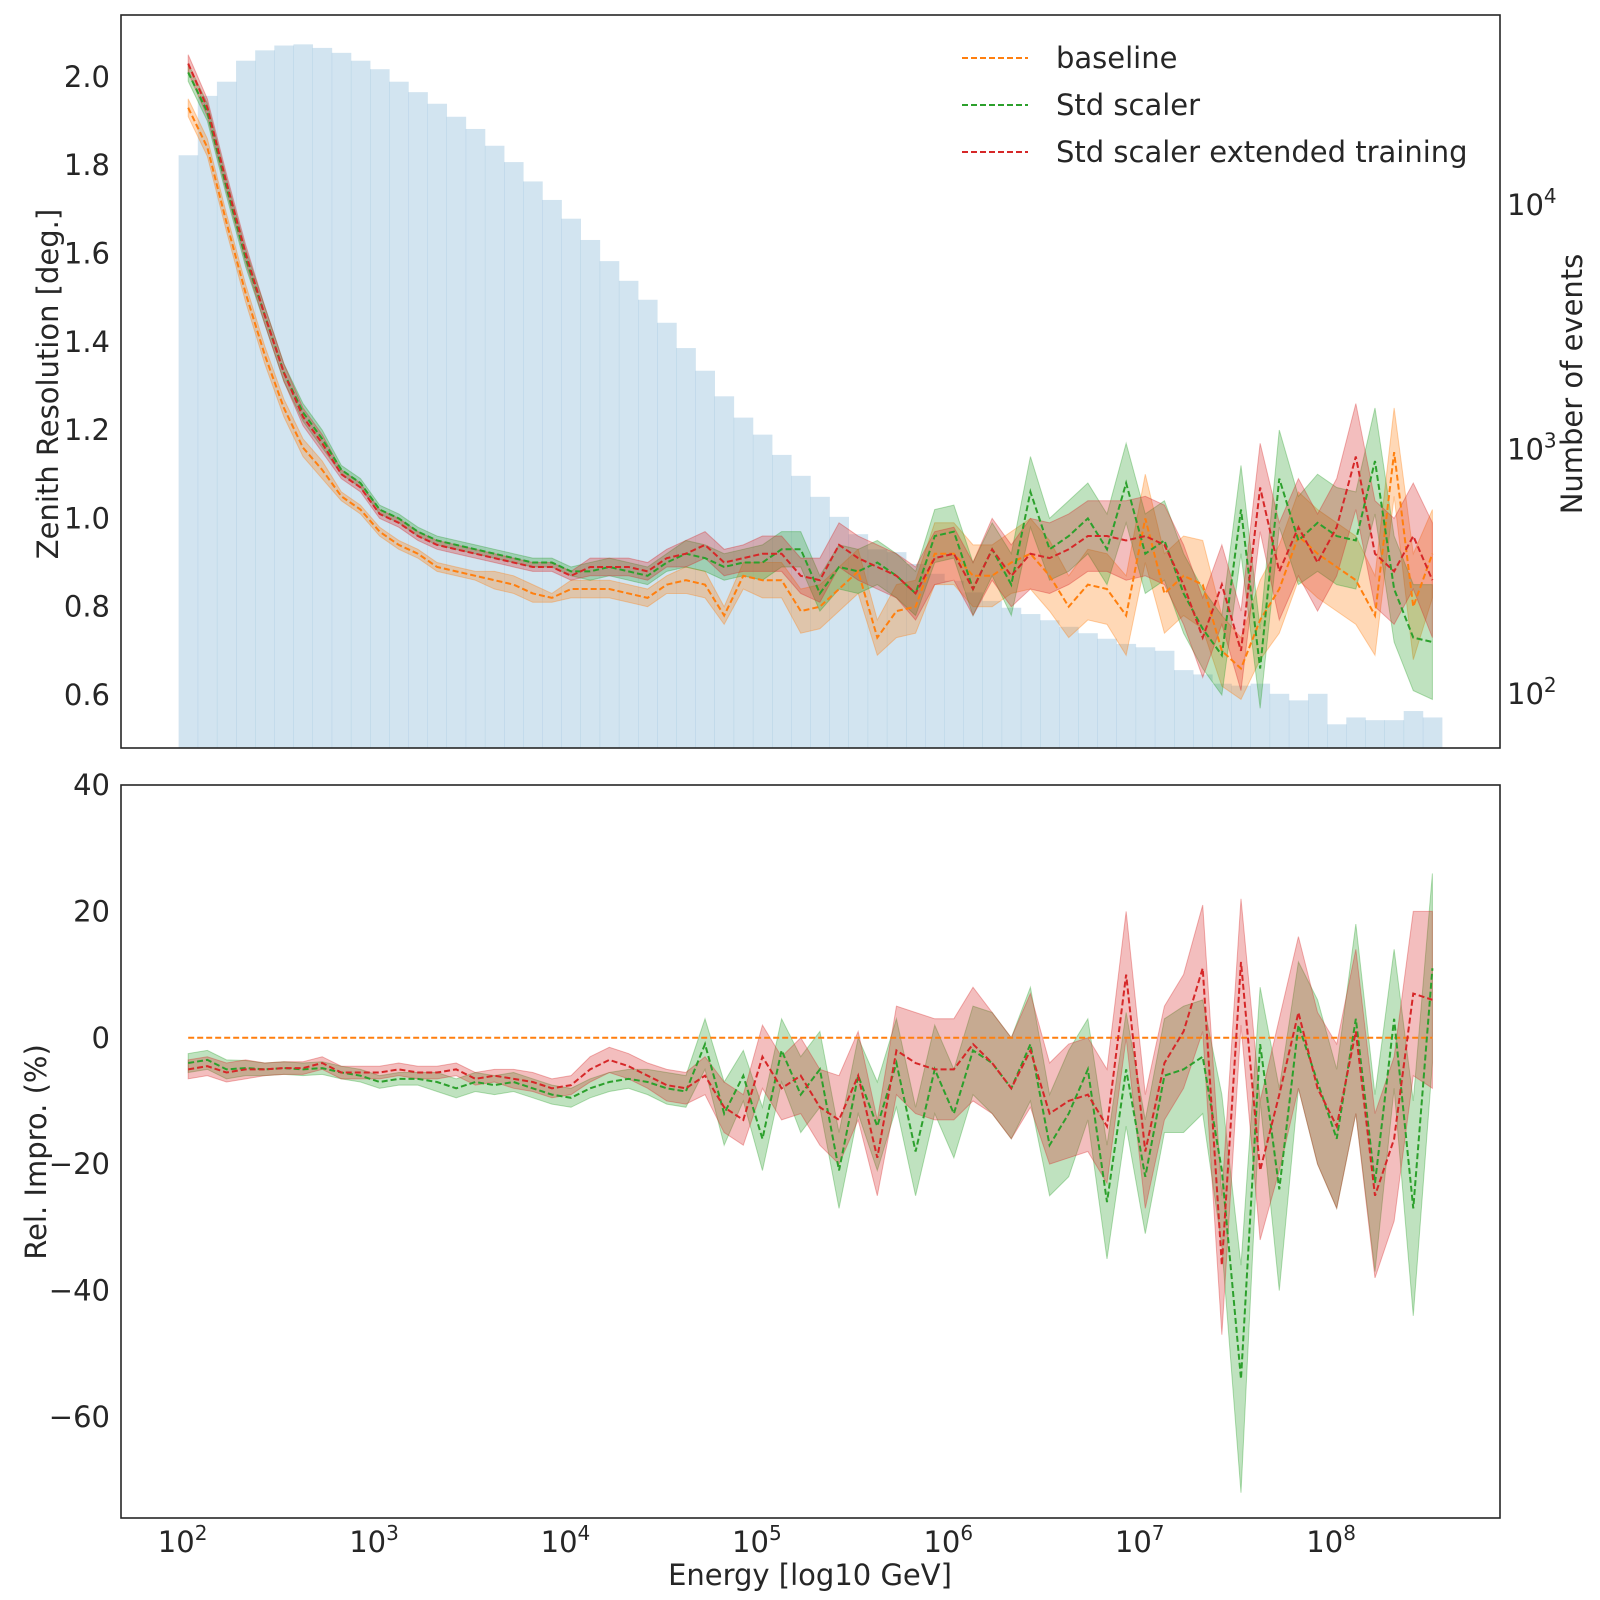 The width and height of the screenshot is (1600, 1600). What do you see at coordinates (87, 695) in the screenshot?
I see `y-tick-label: 0.6` at bounding box center [87, 695].